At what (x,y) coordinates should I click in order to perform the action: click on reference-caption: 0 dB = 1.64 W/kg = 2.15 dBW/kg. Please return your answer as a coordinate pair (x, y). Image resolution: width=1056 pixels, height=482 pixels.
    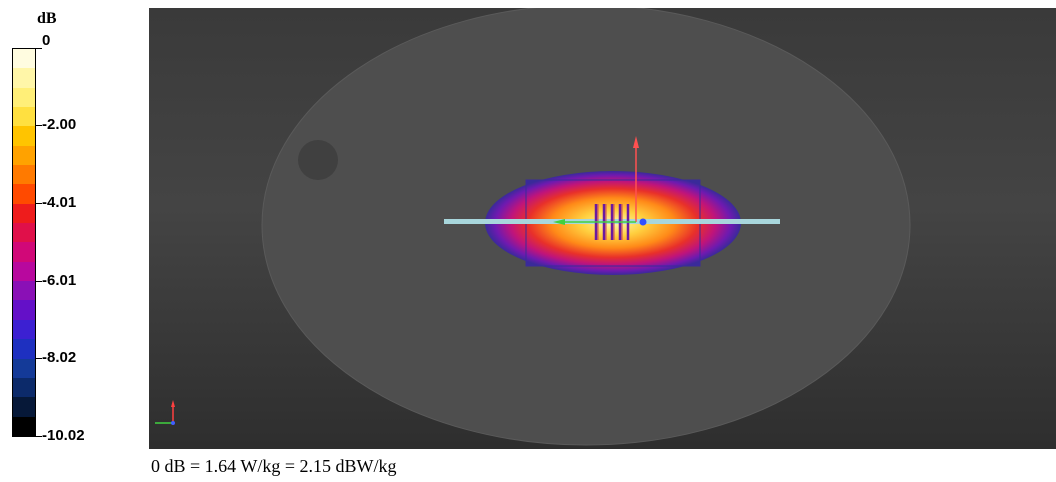
    Looking at the image, I should click on (274, 466).